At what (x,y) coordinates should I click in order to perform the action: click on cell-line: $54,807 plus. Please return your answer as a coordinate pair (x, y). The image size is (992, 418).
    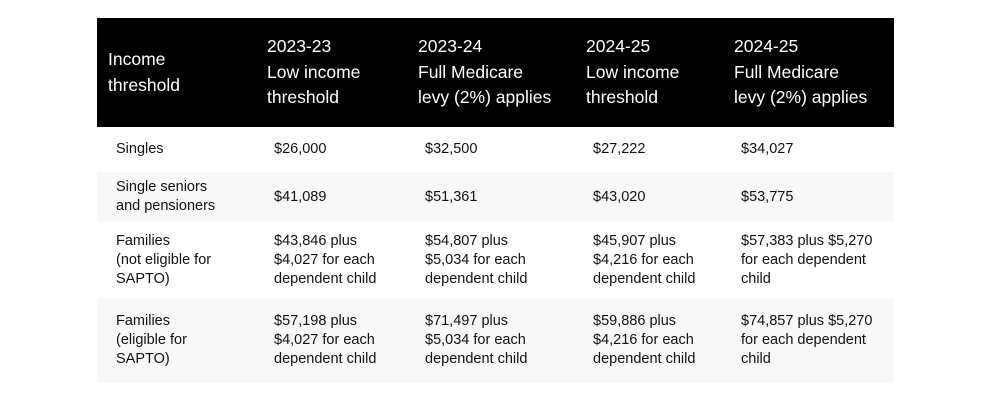
    Looking at the image, I should click on (467, 240).